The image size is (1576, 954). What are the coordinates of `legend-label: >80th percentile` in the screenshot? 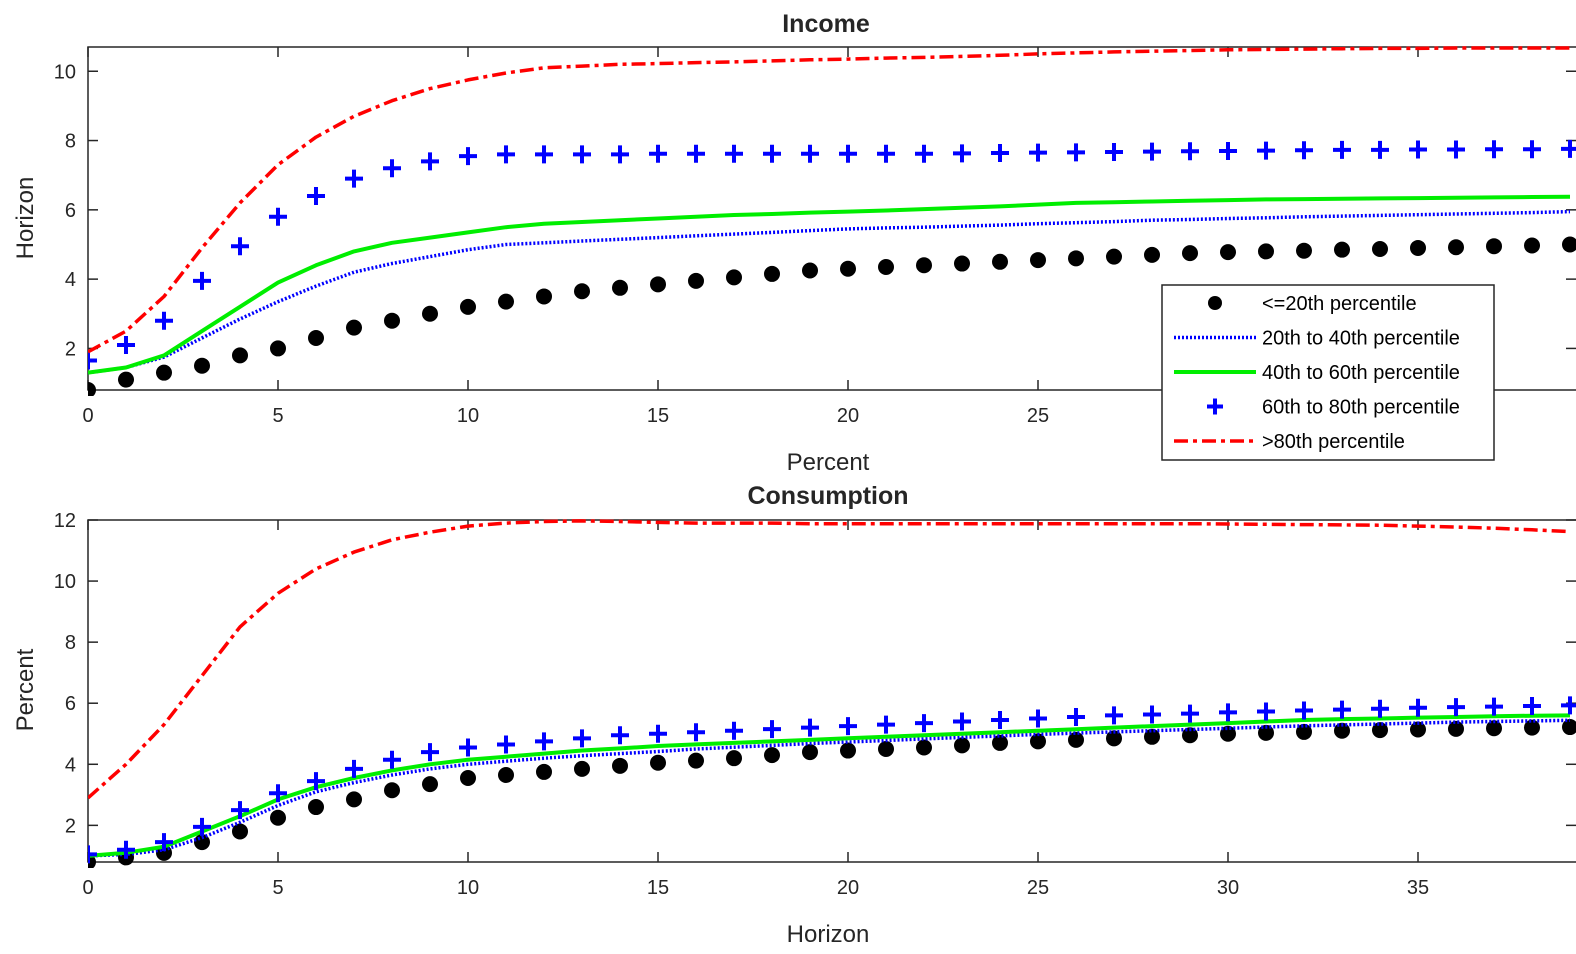 It's located at (1333, 442).